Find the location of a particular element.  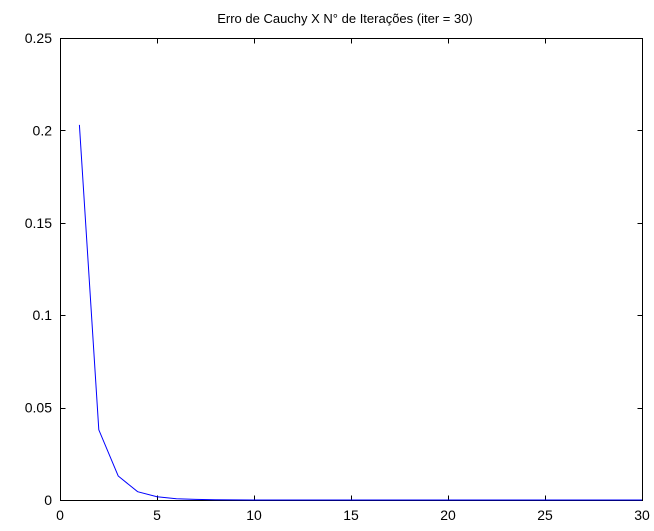

y-tick-label: 0.2 is located at coordinates (43, 130).